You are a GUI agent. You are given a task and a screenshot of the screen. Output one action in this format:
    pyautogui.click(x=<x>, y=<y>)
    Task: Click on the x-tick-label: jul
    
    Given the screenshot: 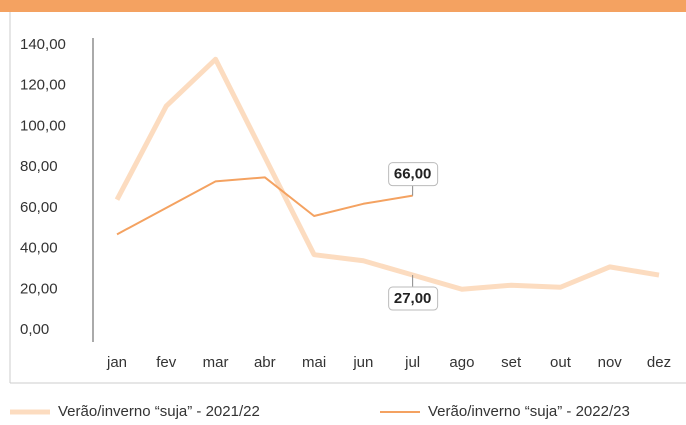 What is the action you would take?
    pyautogui.click(x=412, y=362)
    